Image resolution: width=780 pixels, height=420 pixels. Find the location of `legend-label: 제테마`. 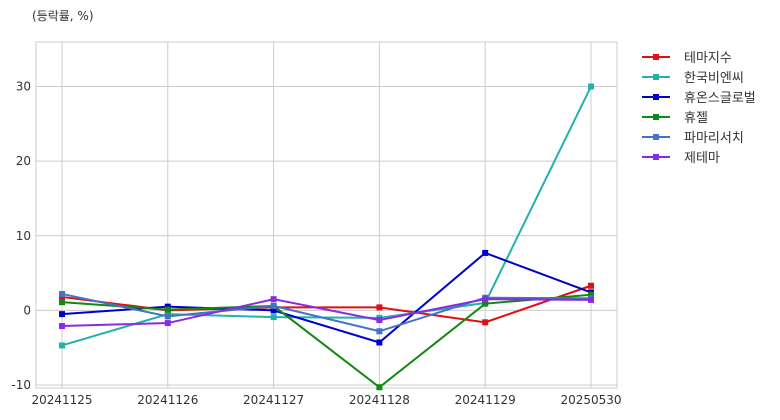

legend-label: 제테마 is located at coordinates (702, 158).